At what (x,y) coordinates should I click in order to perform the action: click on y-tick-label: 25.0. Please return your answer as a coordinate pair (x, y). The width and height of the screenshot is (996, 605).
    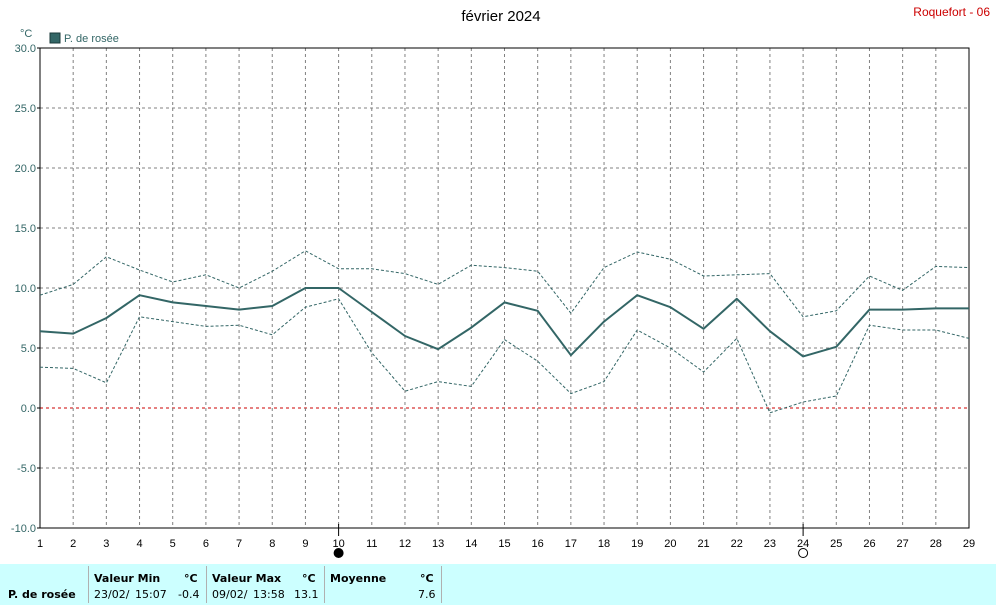
    Looking at the image, I should click on (25, 109).